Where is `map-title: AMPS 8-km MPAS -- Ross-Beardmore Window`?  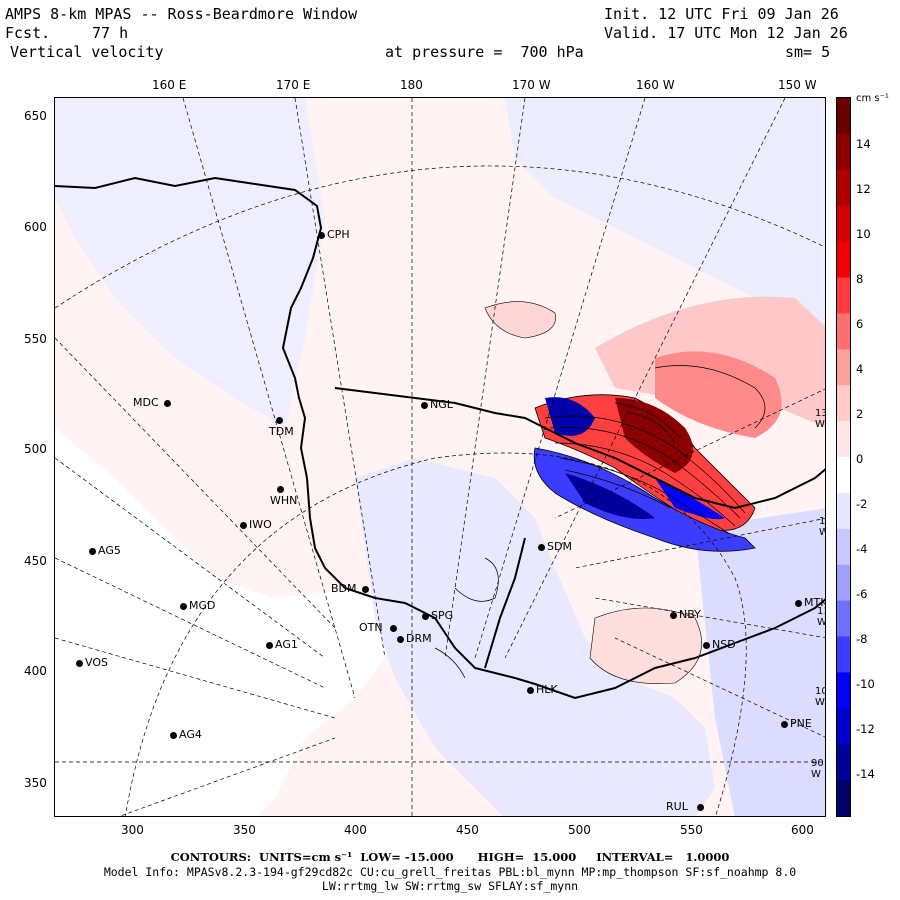
map-title: AMPS 8-km MPAS -- Ross-Beardmore Window is located at coordinates (181, 14).